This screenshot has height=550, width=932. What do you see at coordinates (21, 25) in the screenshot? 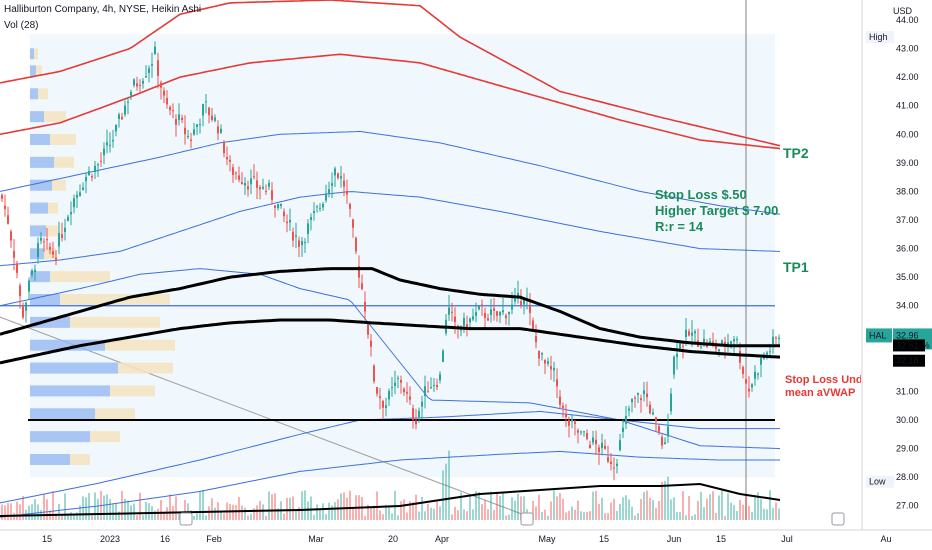
I see `volume-legend: Vol (28)` at bounding box center [21, 25].